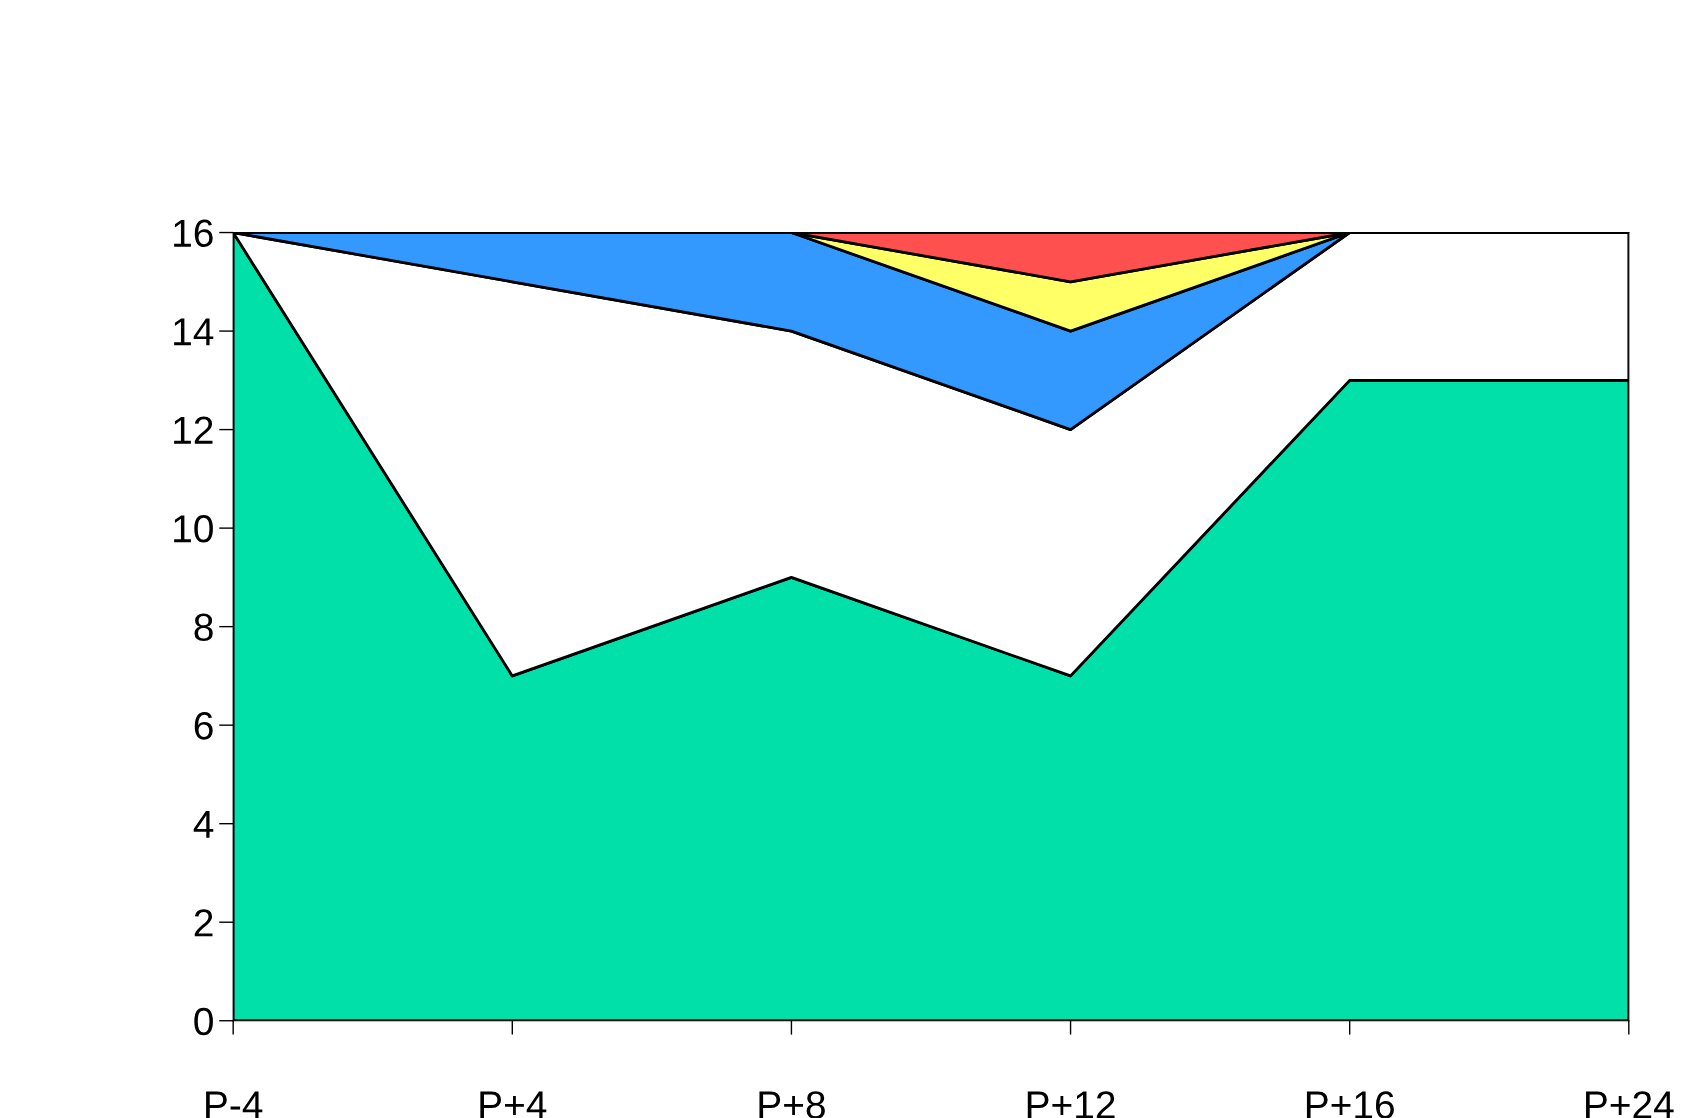 This screenshot has width=1702, height=1118. Describe the element at coordinates (792, 1104) in the screenshot. I see `x-tick-label: P+8` at that location.